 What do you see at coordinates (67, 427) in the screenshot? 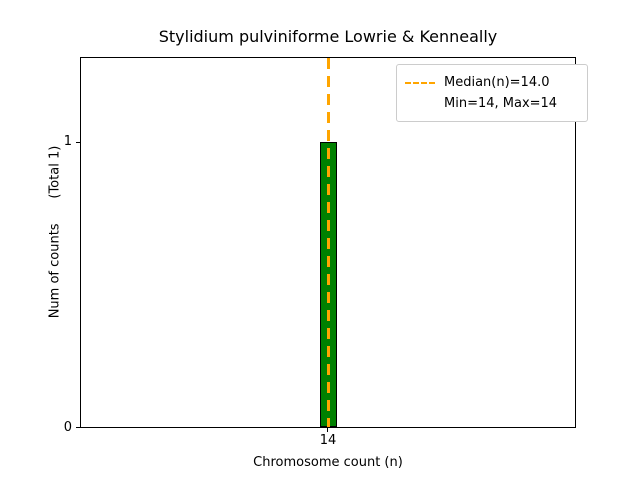
I see `y-tick-label-0: 0` at bounding box center [67, 427].